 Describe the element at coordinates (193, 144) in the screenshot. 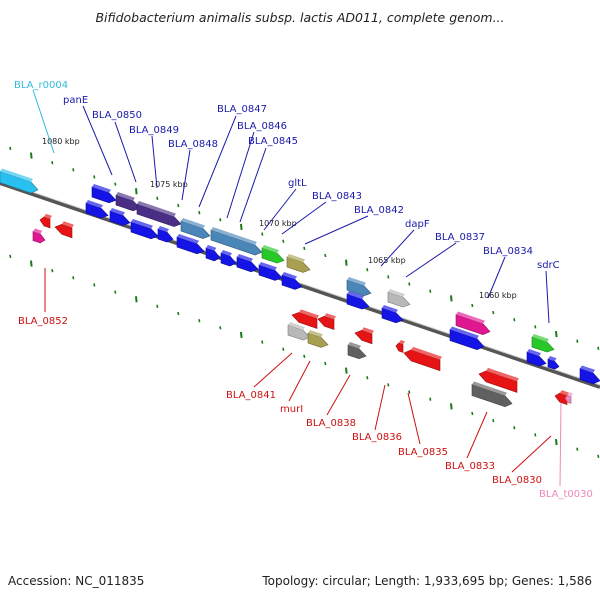

I see `label-bla-0848: BLA_0848` at that location.